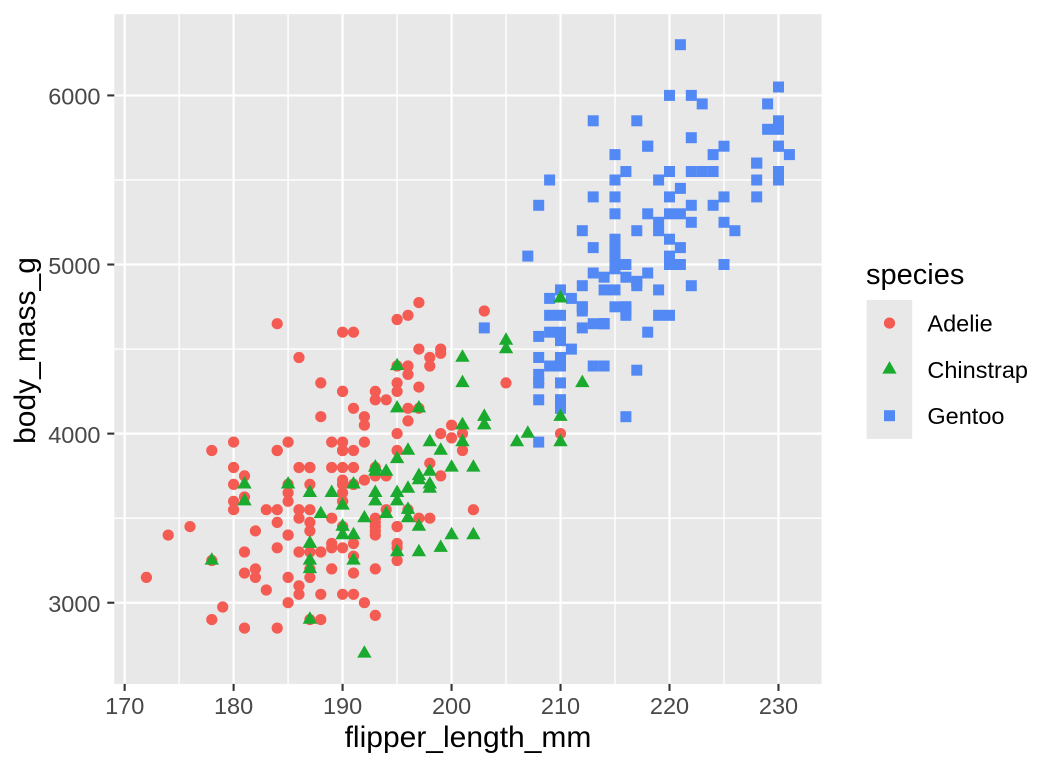 Image resolution: width=1056 pixels, height=768 pixels. I want to click on svg-text: 5000, so click(74, 266).